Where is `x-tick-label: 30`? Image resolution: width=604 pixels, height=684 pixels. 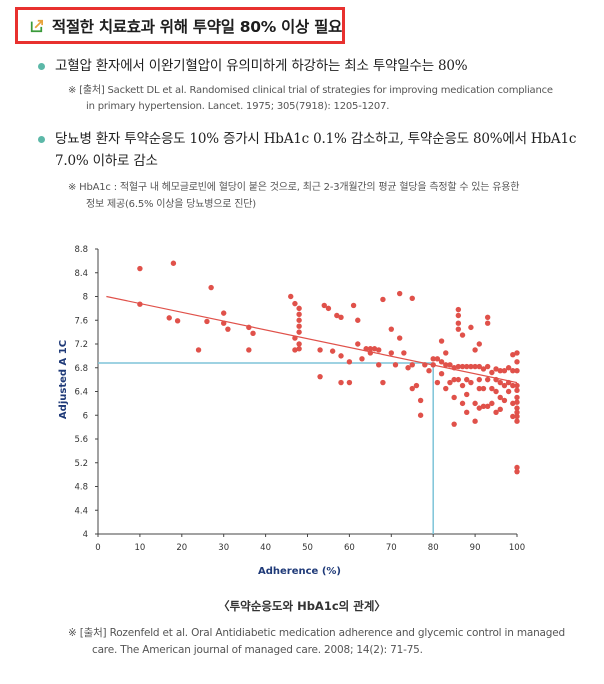
x-tick-label: 30 is located at coordinates (223, 548).